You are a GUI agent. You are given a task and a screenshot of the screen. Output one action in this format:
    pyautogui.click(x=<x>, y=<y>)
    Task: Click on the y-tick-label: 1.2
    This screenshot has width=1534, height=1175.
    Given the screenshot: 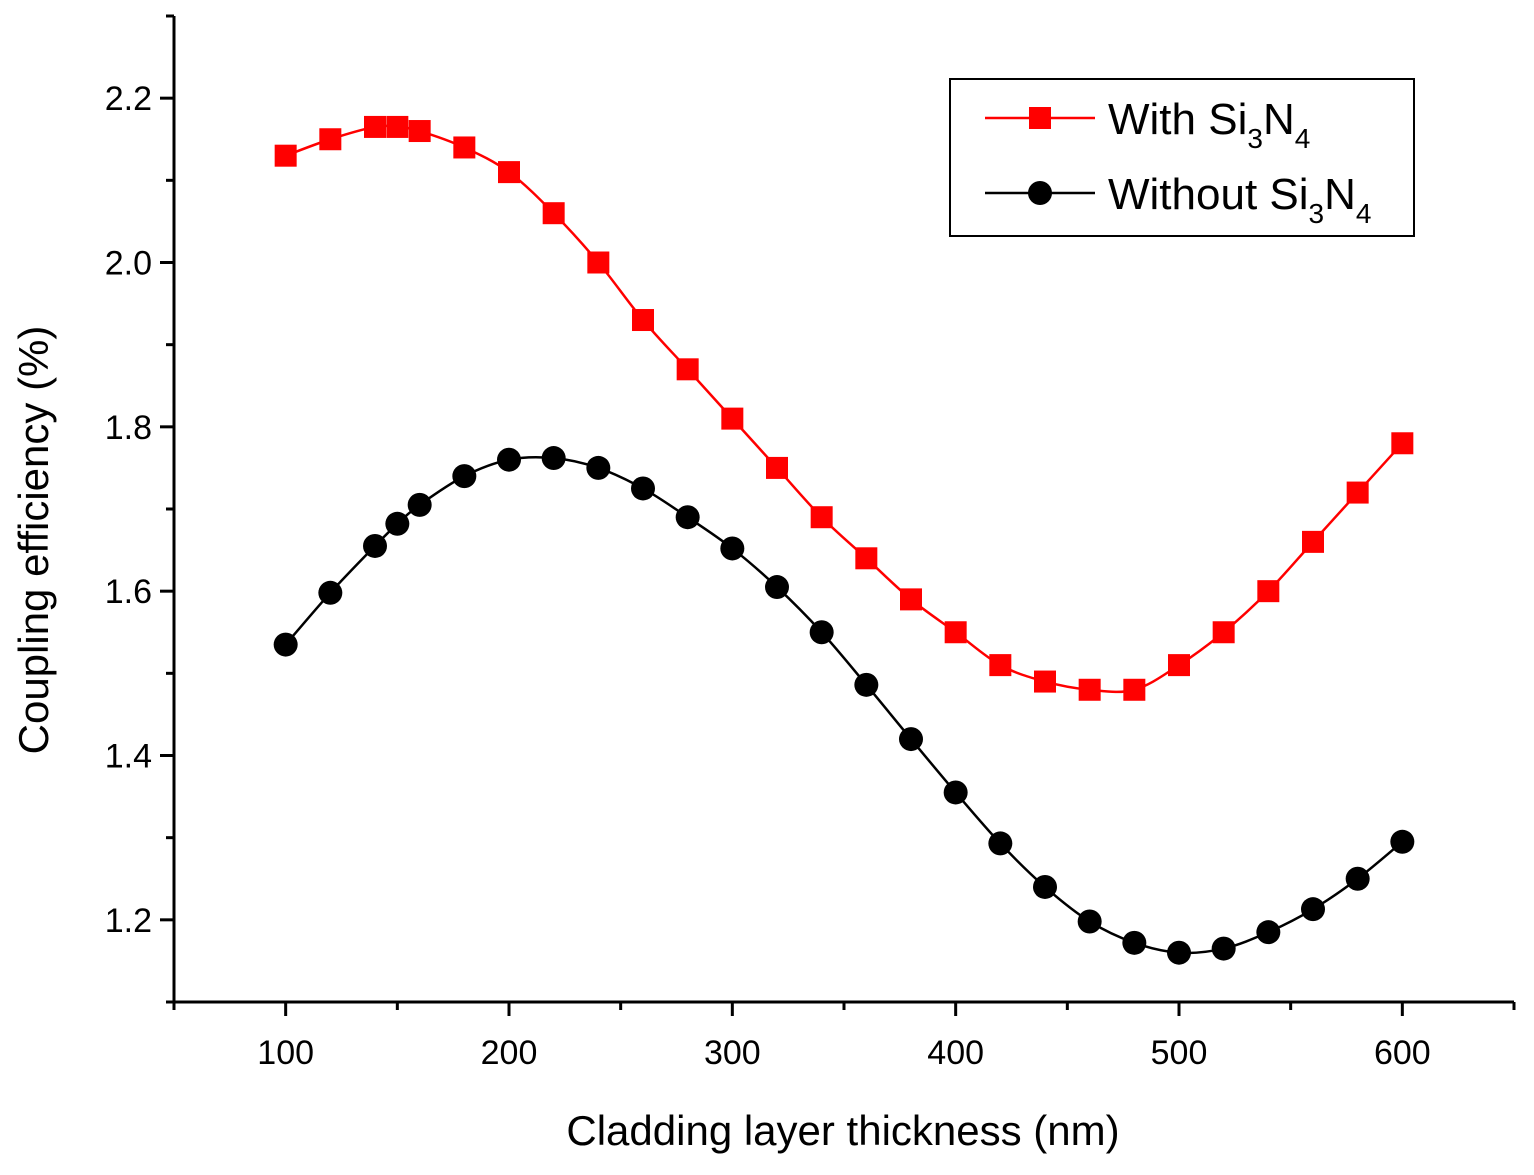 What is the action you would take?
    pyautogui.click(x=128, y=921)
    